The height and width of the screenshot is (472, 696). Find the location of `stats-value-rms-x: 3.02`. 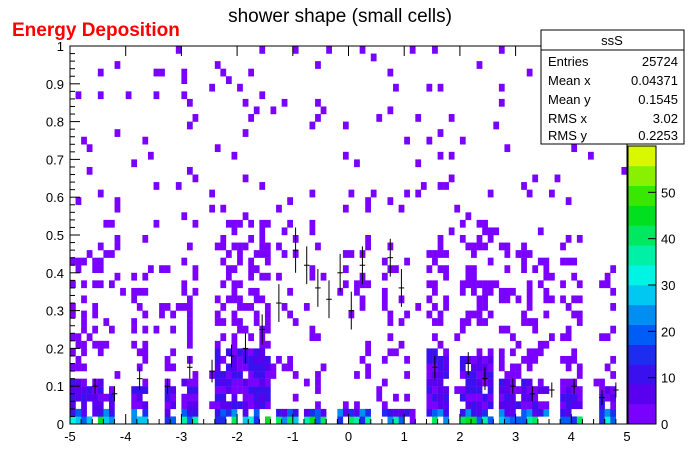

stats-value-rms-x: 3.02 is located at coordinates (665, 118).